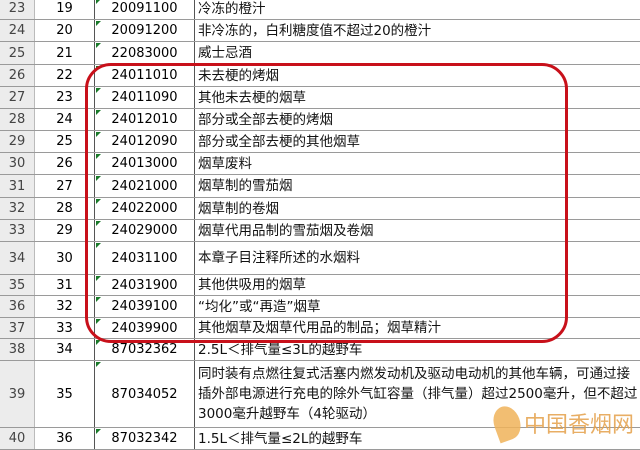 The image size is (640, 450). I want to click on cell-description: 烟草制的雪茄烟, so click(245, 186).